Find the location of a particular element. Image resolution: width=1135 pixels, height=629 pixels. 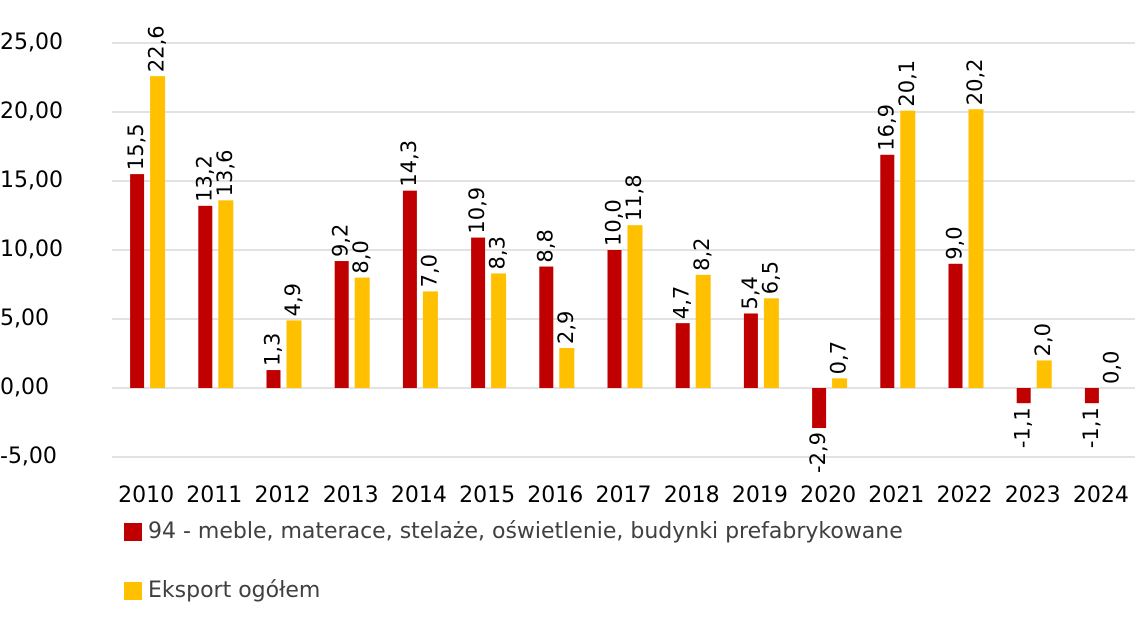

data-label: 13,2 is located at coordinates (204, 178).